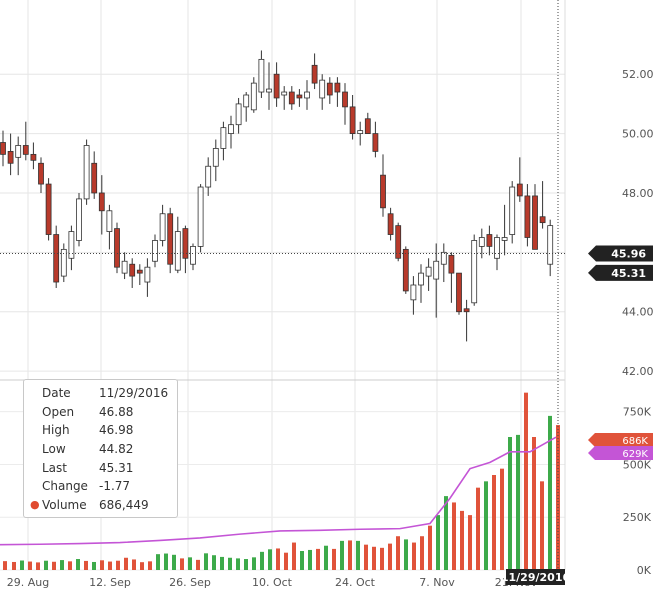  I want to click on date-tick-label: 7. Nov, so click(437, 582).